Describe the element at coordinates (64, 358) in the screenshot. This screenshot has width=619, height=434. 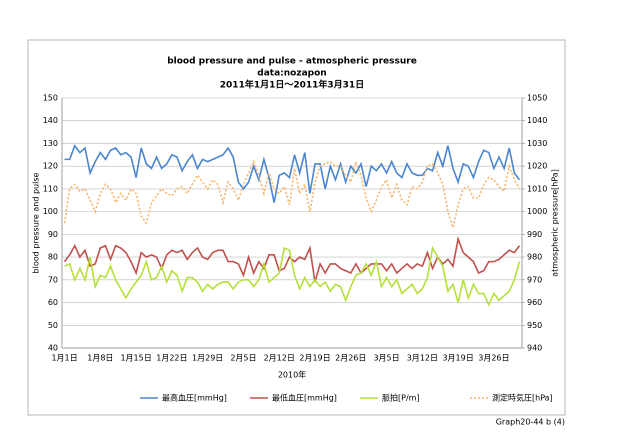
I see `x-tick-label: 1月1日` at that location.